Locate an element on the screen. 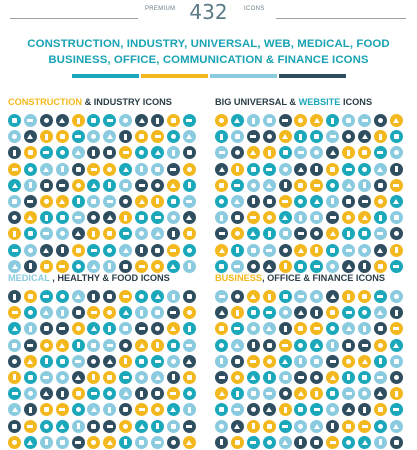 The image size is (417, 450). section-title-construction: CONSTRUCTION & INDUSTRY ICONS is located at coordinates (90, 102).